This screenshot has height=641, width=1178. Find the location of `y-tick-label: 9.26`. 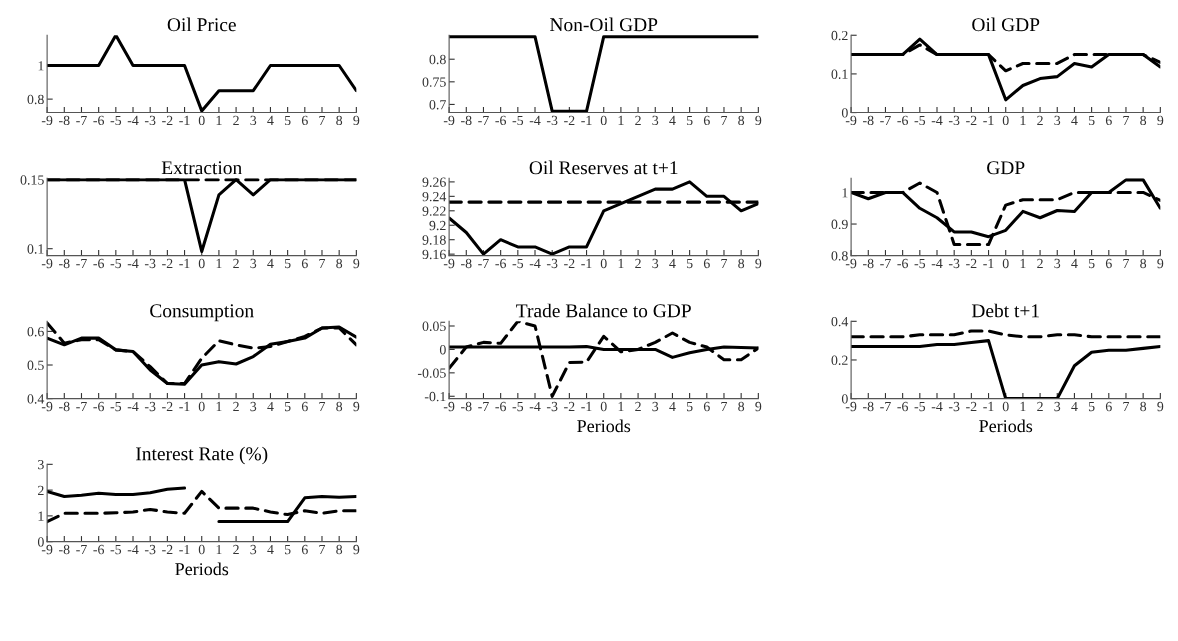

y-tick-label: 9.26 is located at coordinates (434, 182).